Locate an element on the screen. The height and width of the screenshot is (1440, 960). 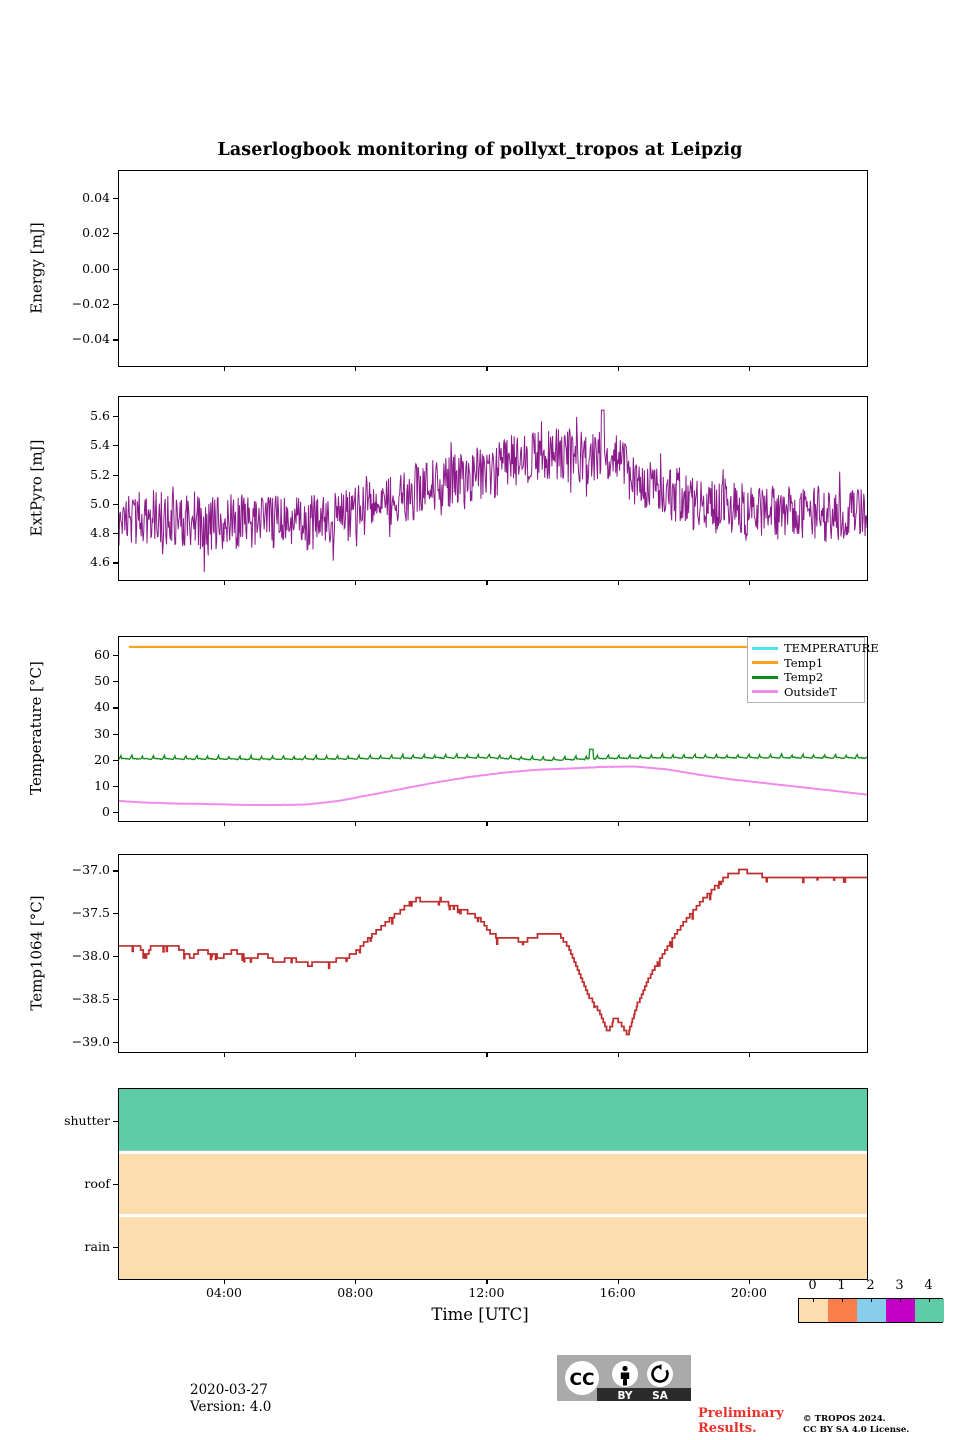
legend-label: Temp1 is located at coordinates (804, 662).